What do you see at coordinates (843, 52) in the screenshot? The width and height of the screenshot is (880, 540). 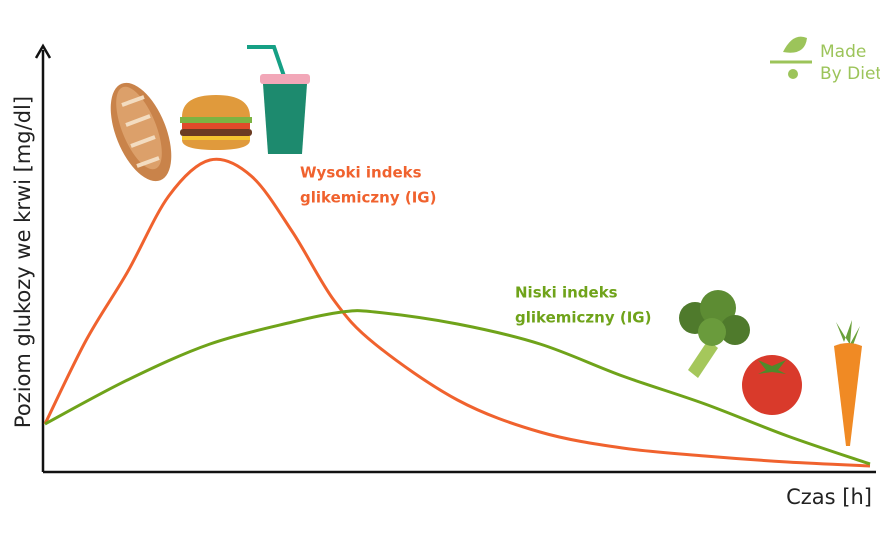 I see `logo-text: Made` at bounding box center [843, 52].